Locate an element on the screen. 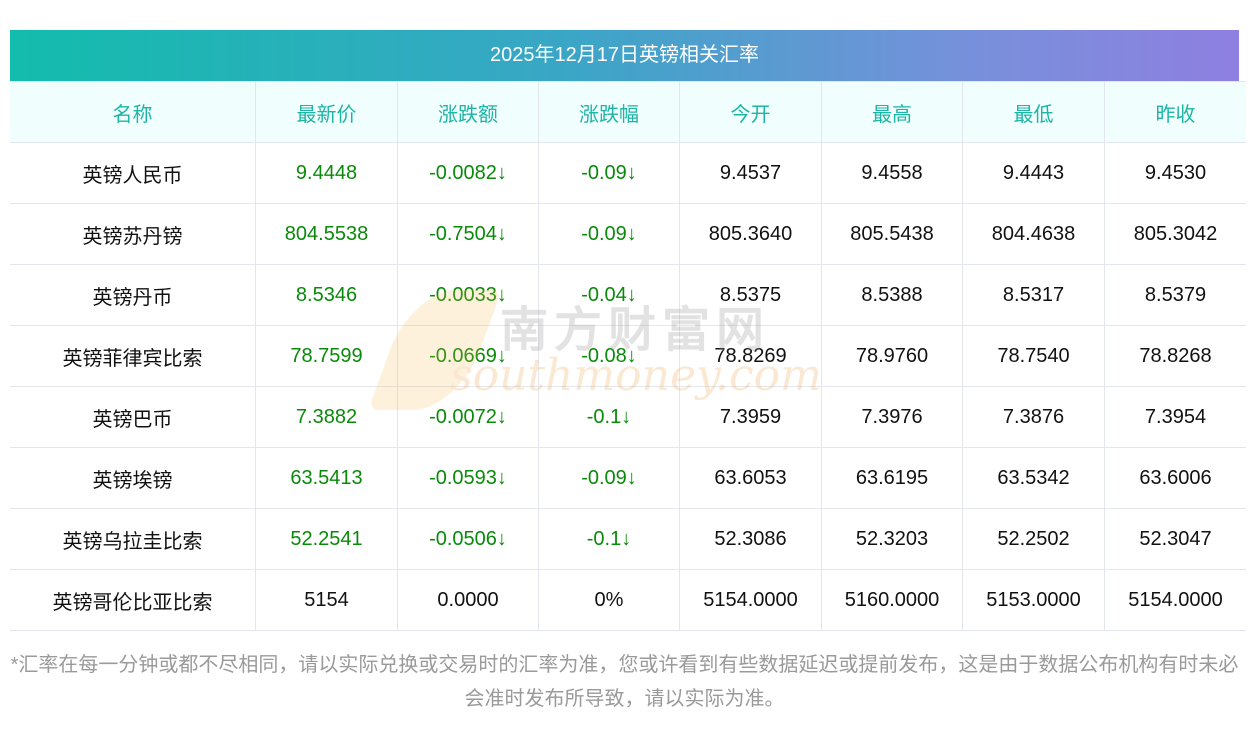  currency-pair-name: 英镑苏丹镑 is located at coordinates (133, 234).